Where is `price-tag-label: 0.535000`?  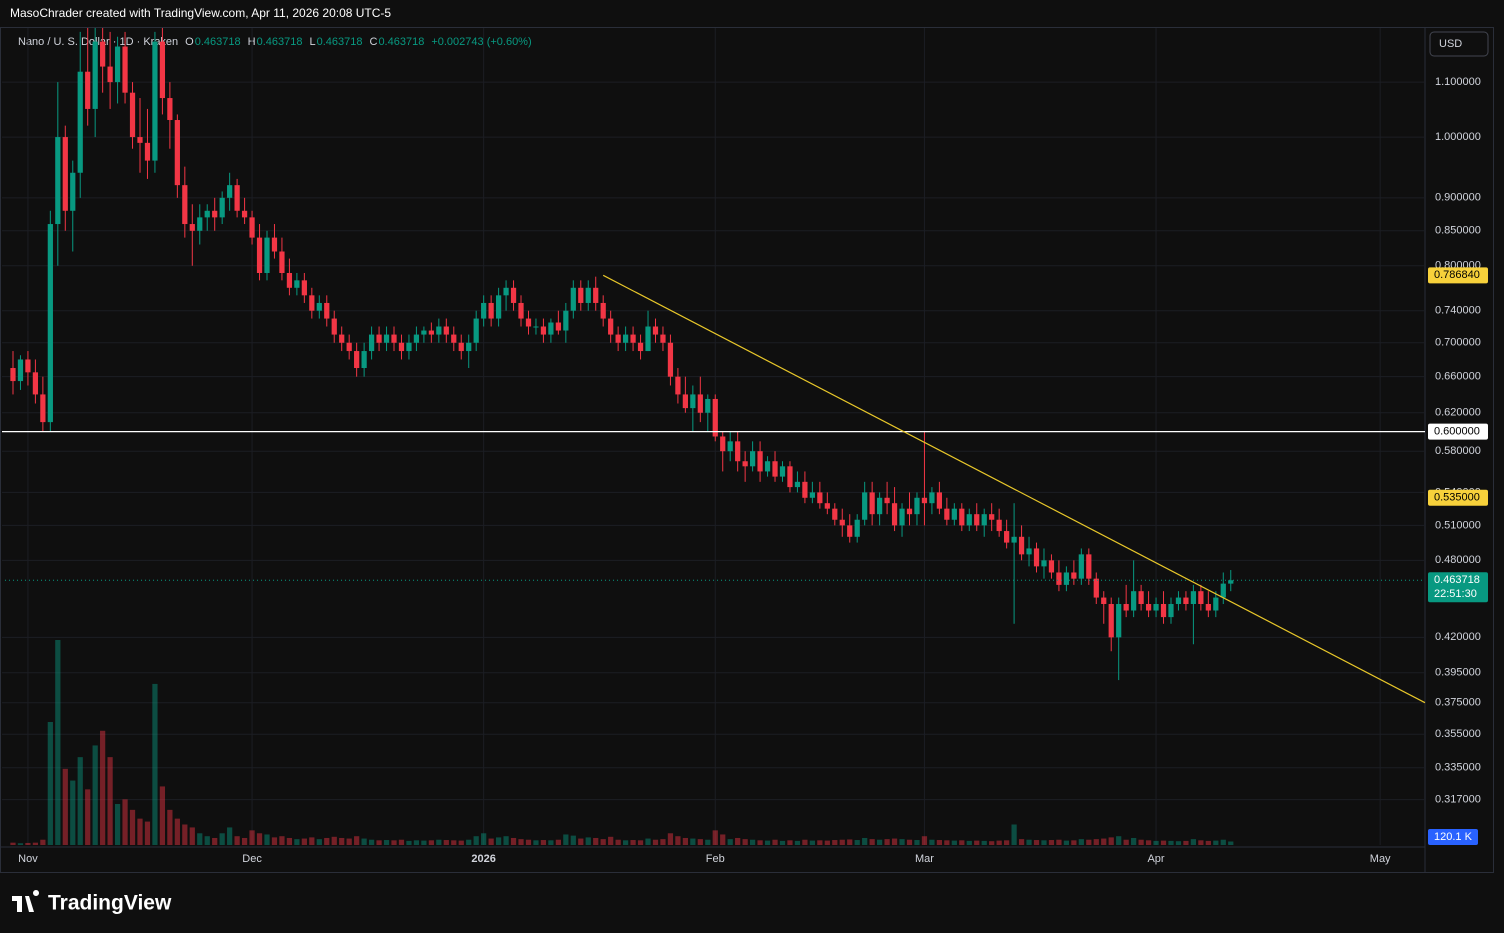 price-tag-label: 0.535000 is located at coordinates (1457, 498).